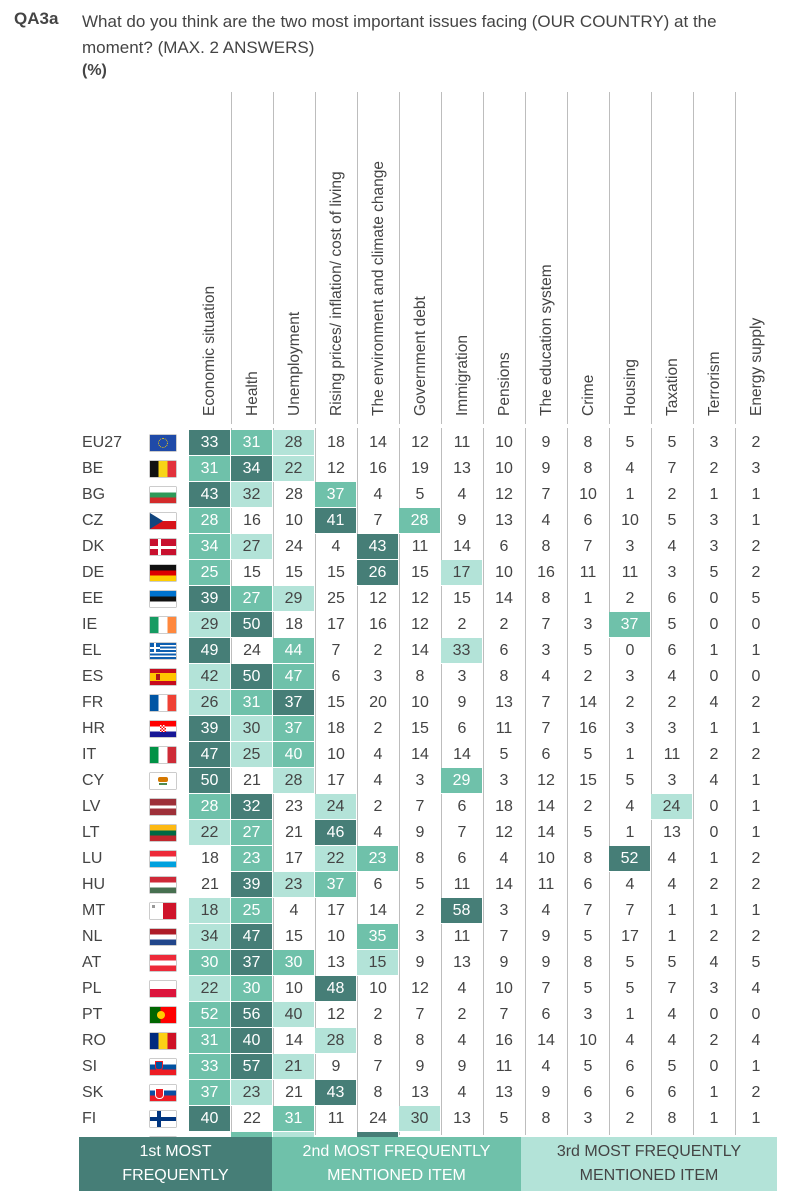 The image size is (791, 1200). What do you see at coordinates (462, 911) in the screenshot?
I see `table-cell: 58` at bounding box center [462, 911].